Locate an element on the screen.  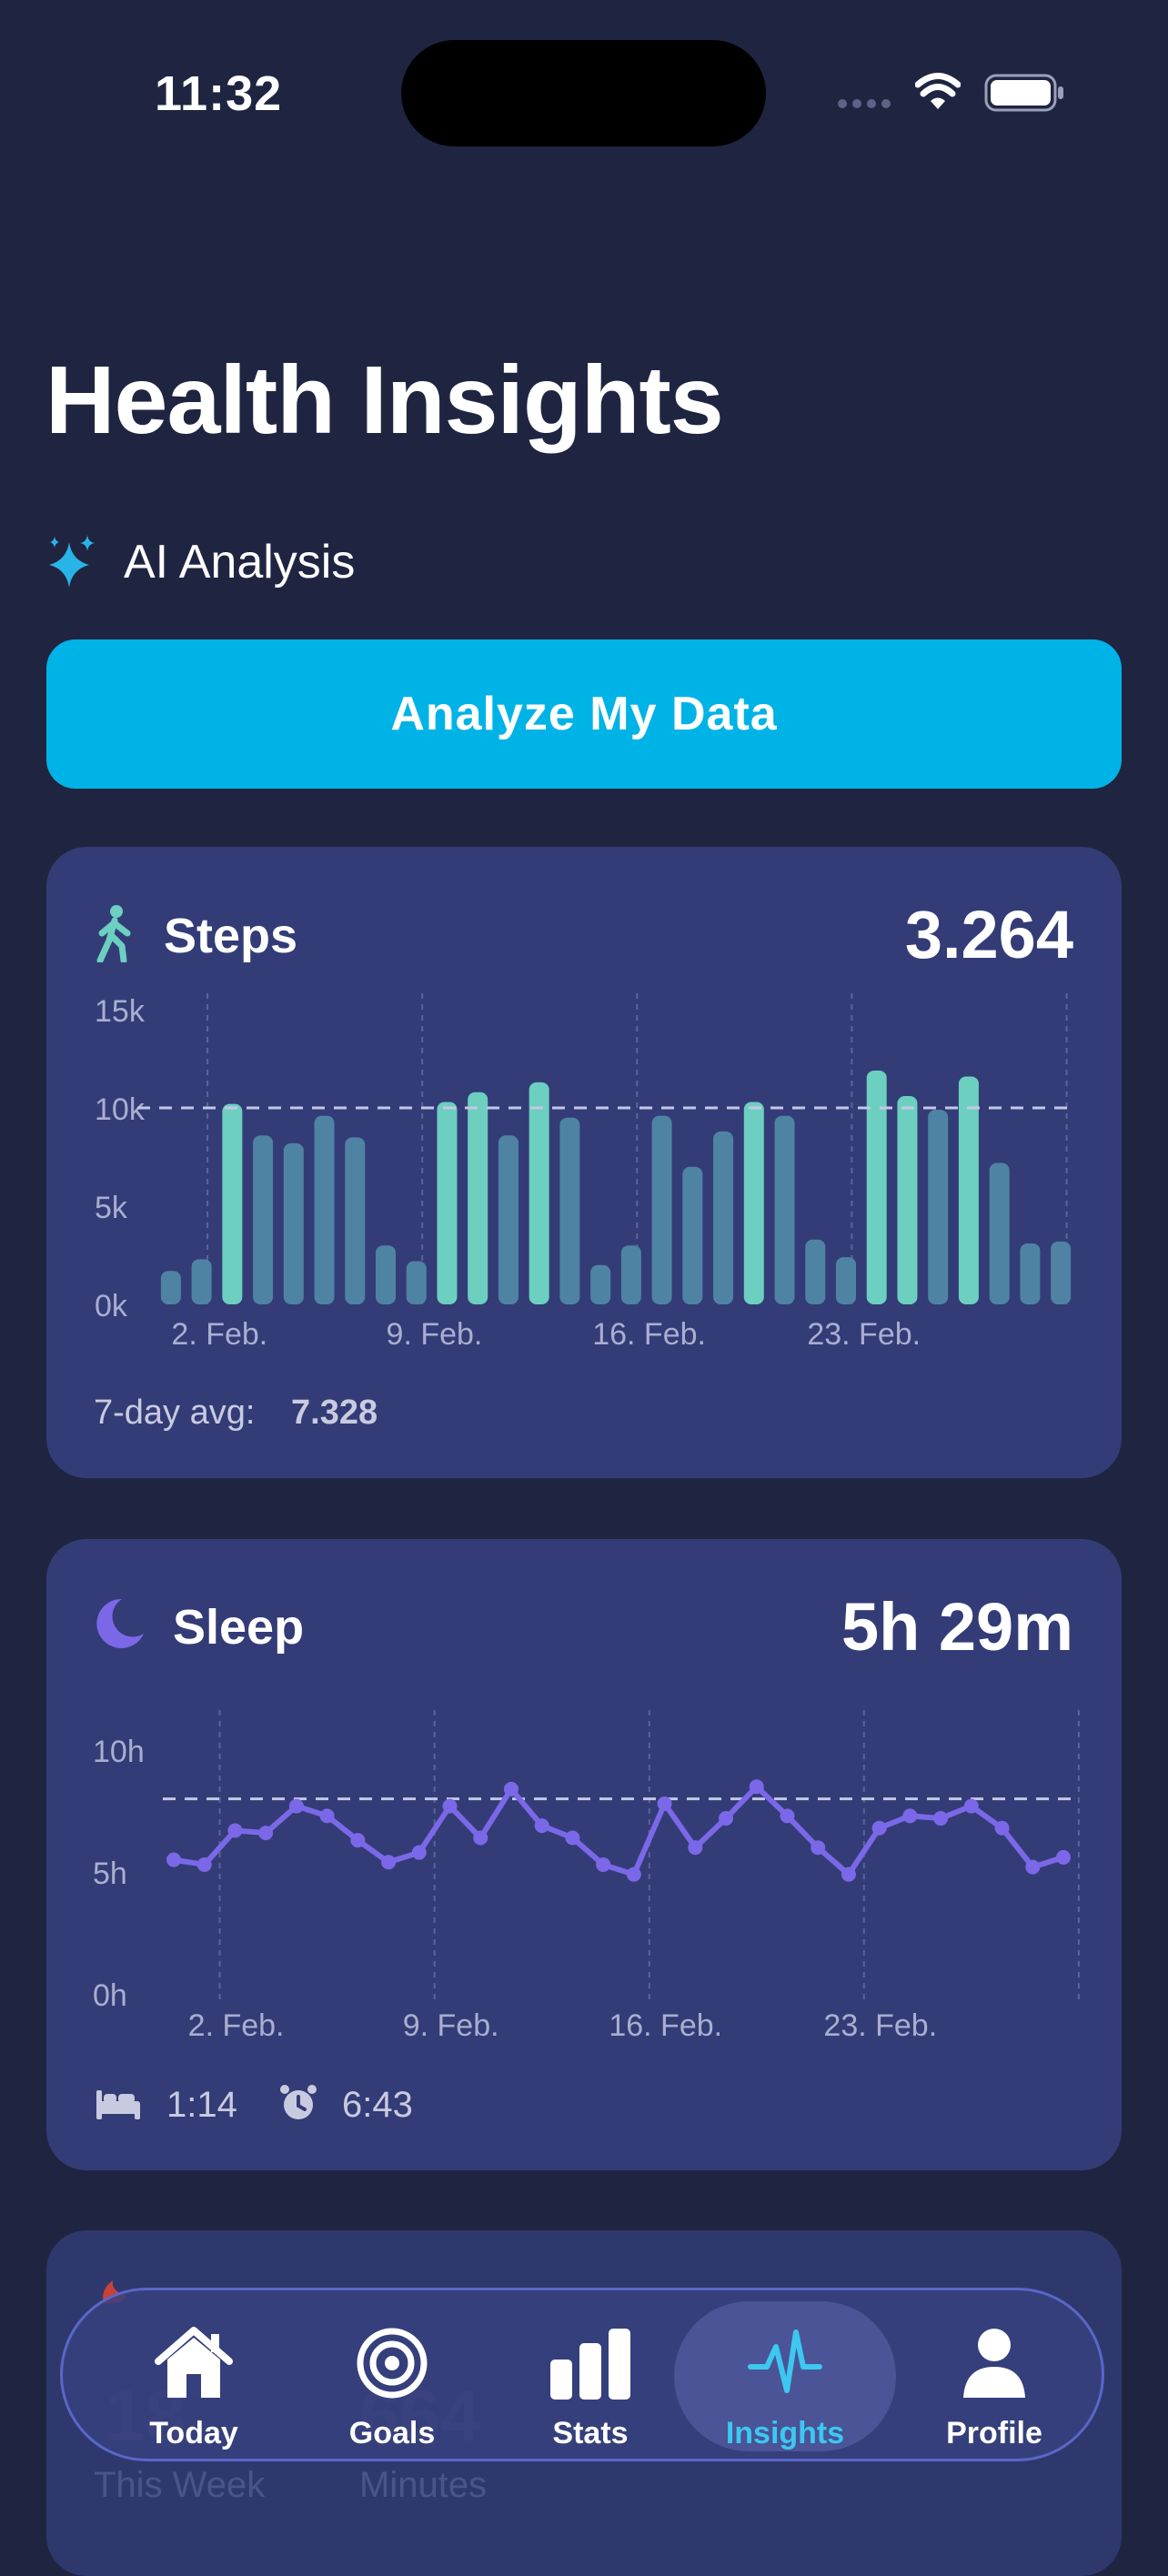
steps-title: Steps is located at coordinates (231, 936).